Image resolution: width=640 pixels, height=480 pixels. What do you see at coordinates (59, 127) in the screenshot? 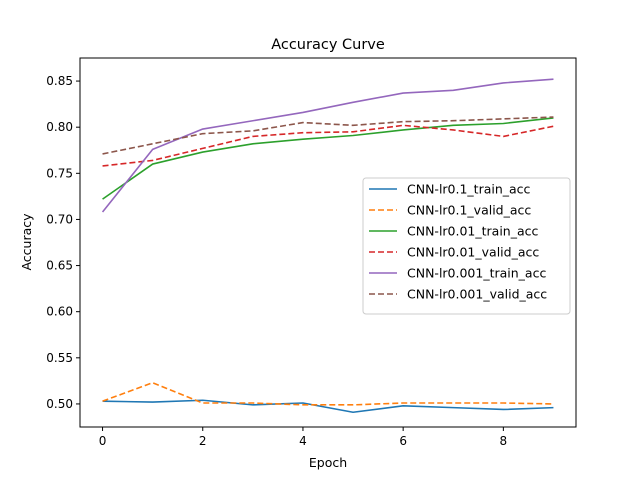
I see `y-tick-label: 0.80` at bounding box center [59, 127].